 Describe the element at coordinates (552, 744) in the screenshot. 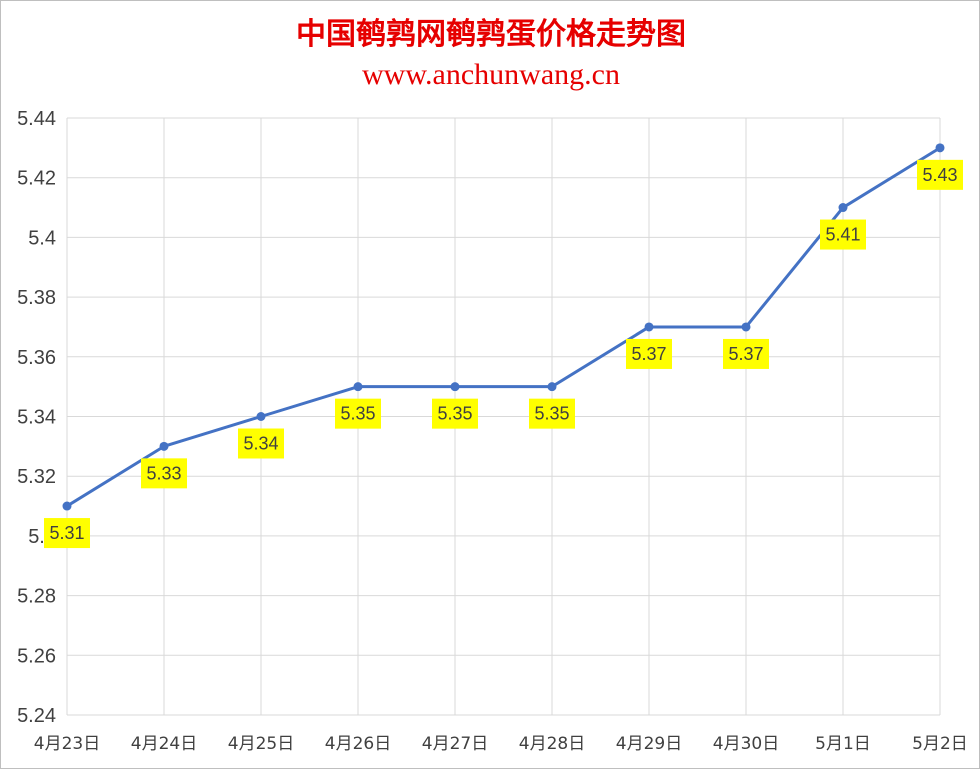

I see `x-tick-label: 4月28日` at that location.